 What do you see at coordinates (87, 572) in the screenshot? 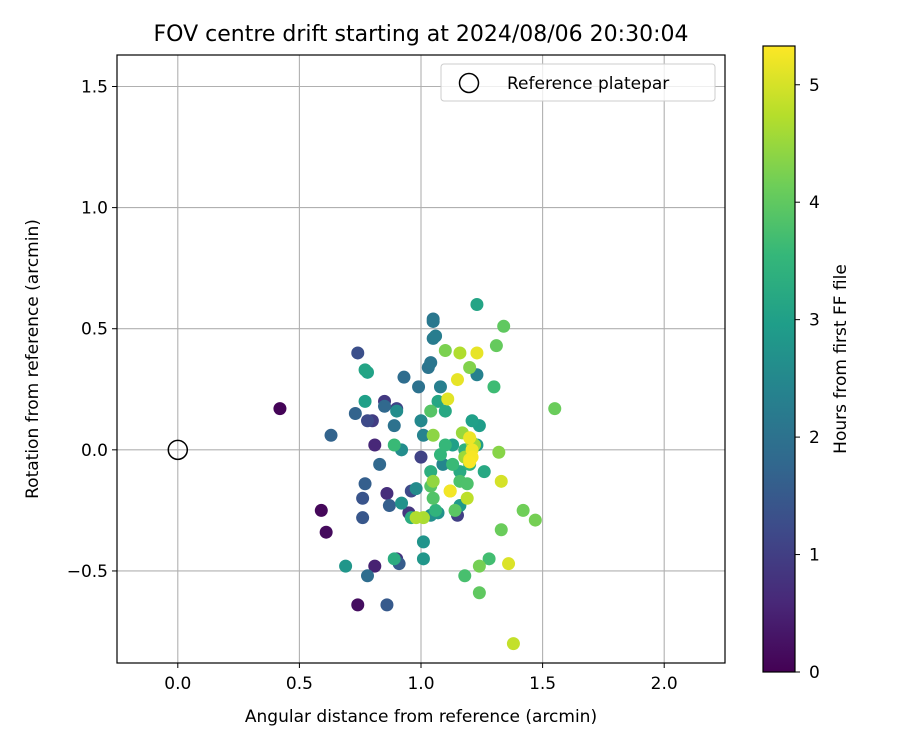
I see `y-tick-label: −0.5` at bounding box center [87, 572].